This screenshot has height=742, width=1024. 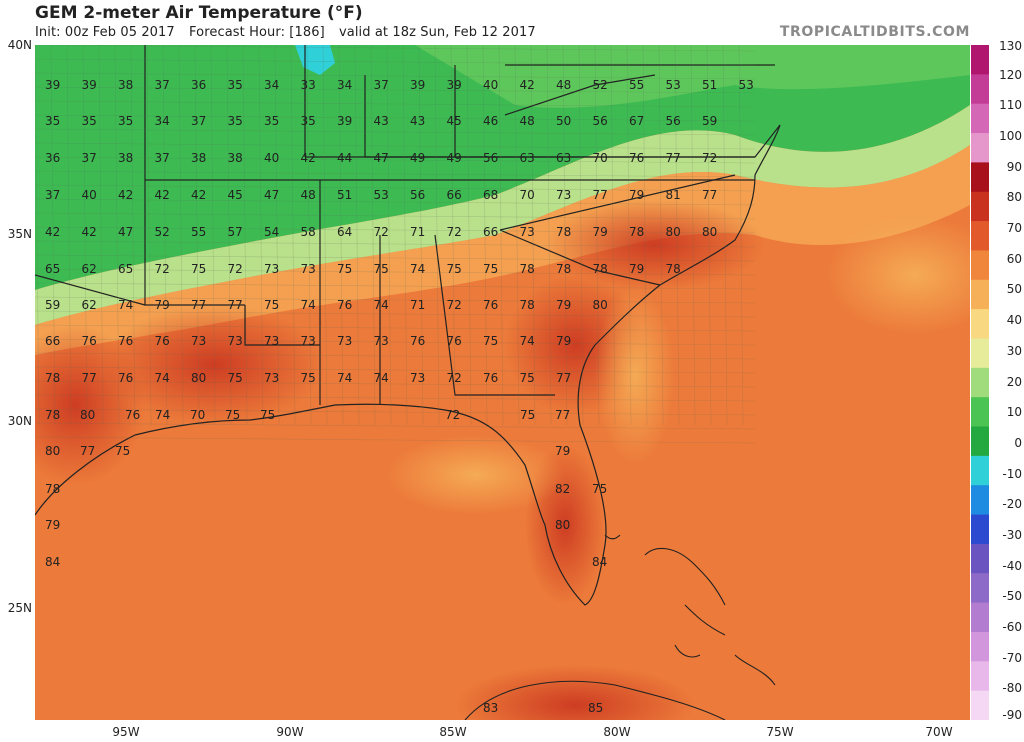 I want to click on color-scale-label: -10, so click(x=1012, y=473).